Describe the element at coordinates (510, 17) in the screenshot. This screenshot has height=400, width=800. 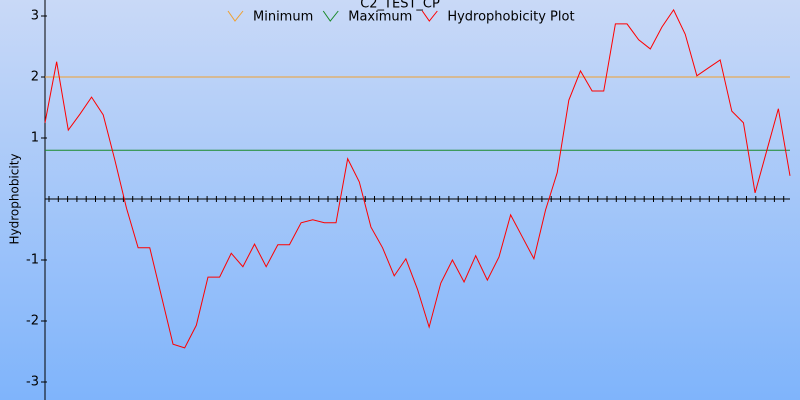
I see `legend-label: Hydrophobicity Plot` at that location.